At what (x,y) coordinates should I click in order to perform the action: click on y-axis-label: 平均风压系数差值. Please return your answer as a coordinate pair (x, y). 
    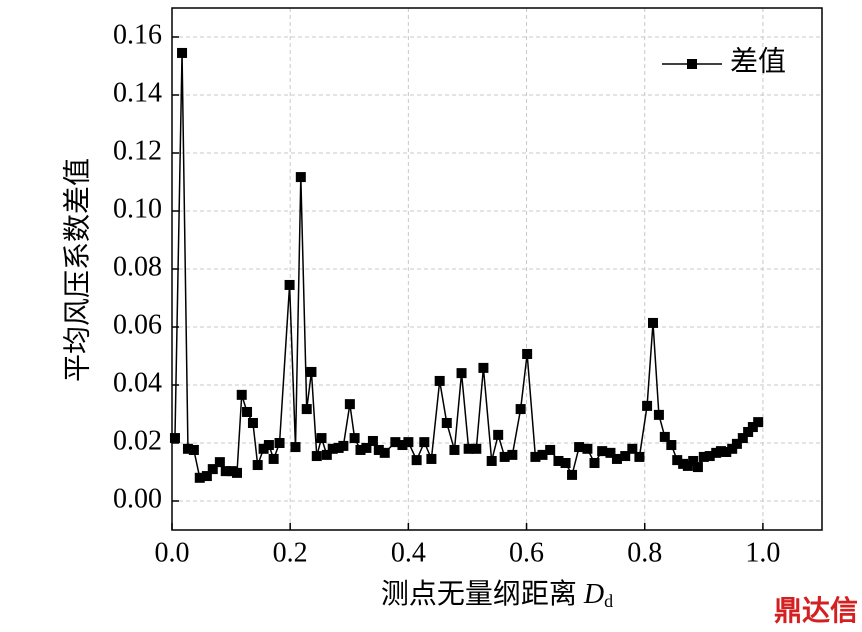
    Looking at the image, I should click on (77, 270).